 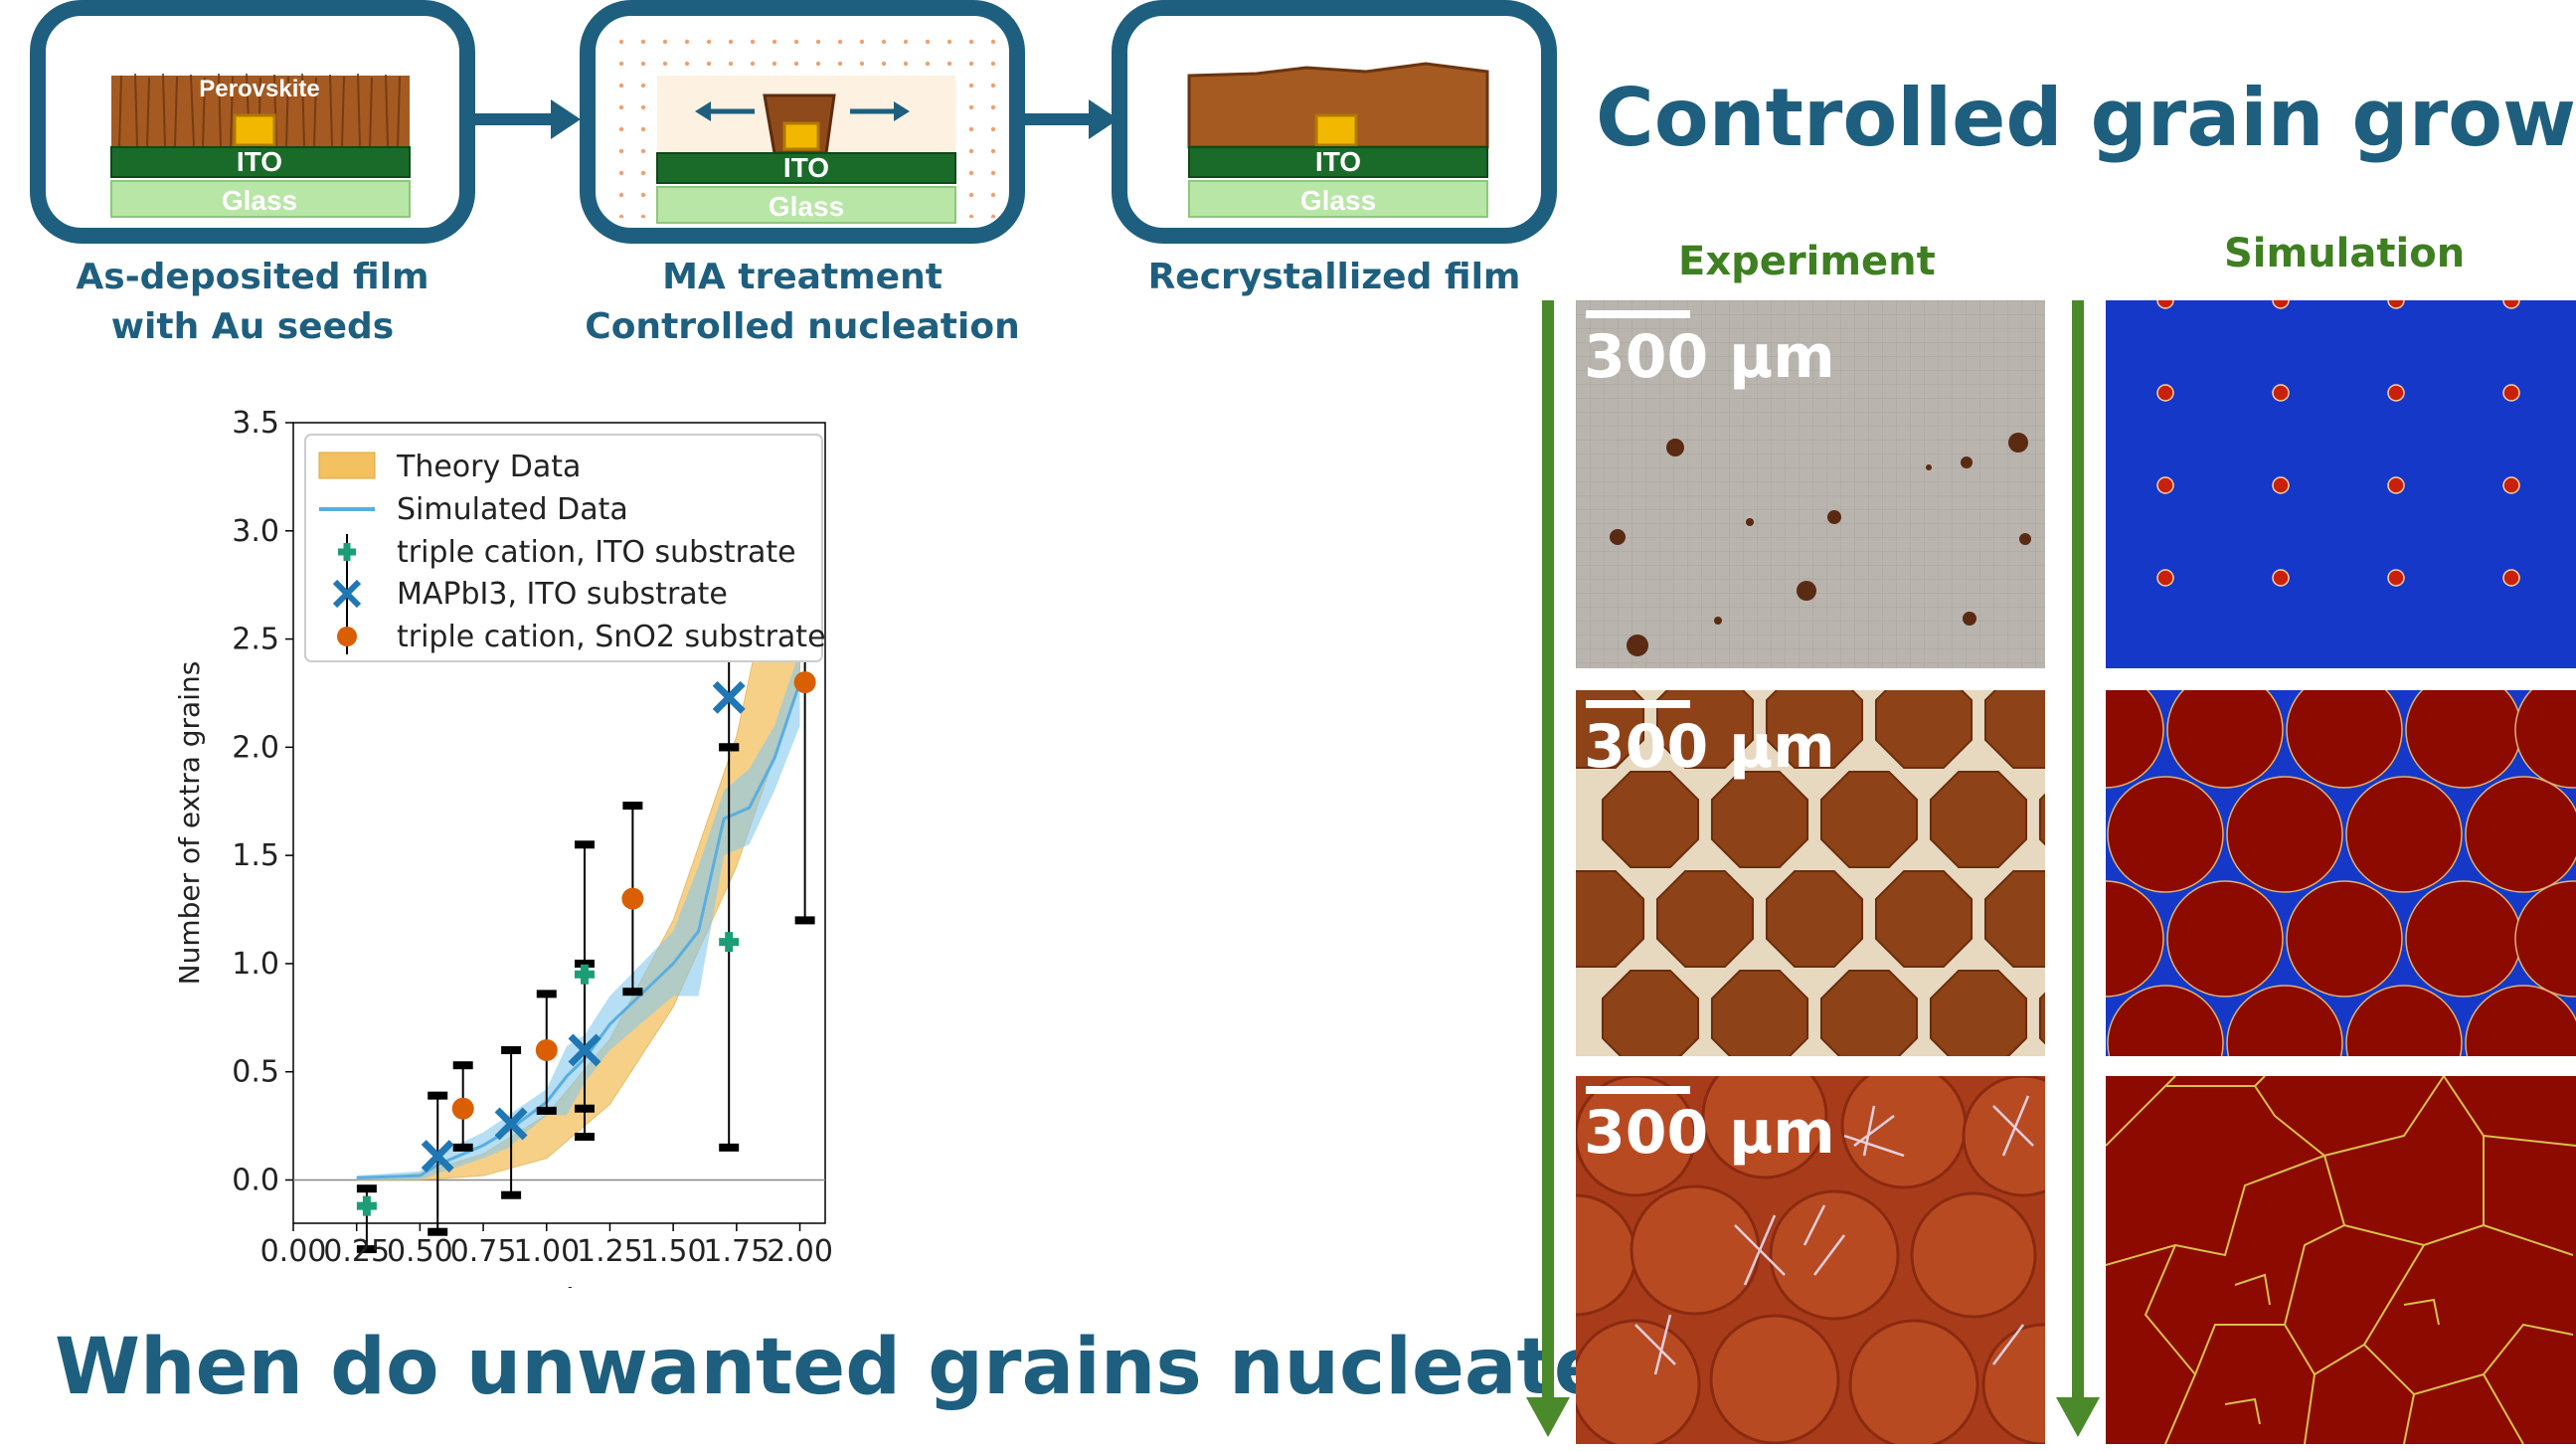 I want to click on x-tick-label: 0.00, so click(x=293, y=1251).